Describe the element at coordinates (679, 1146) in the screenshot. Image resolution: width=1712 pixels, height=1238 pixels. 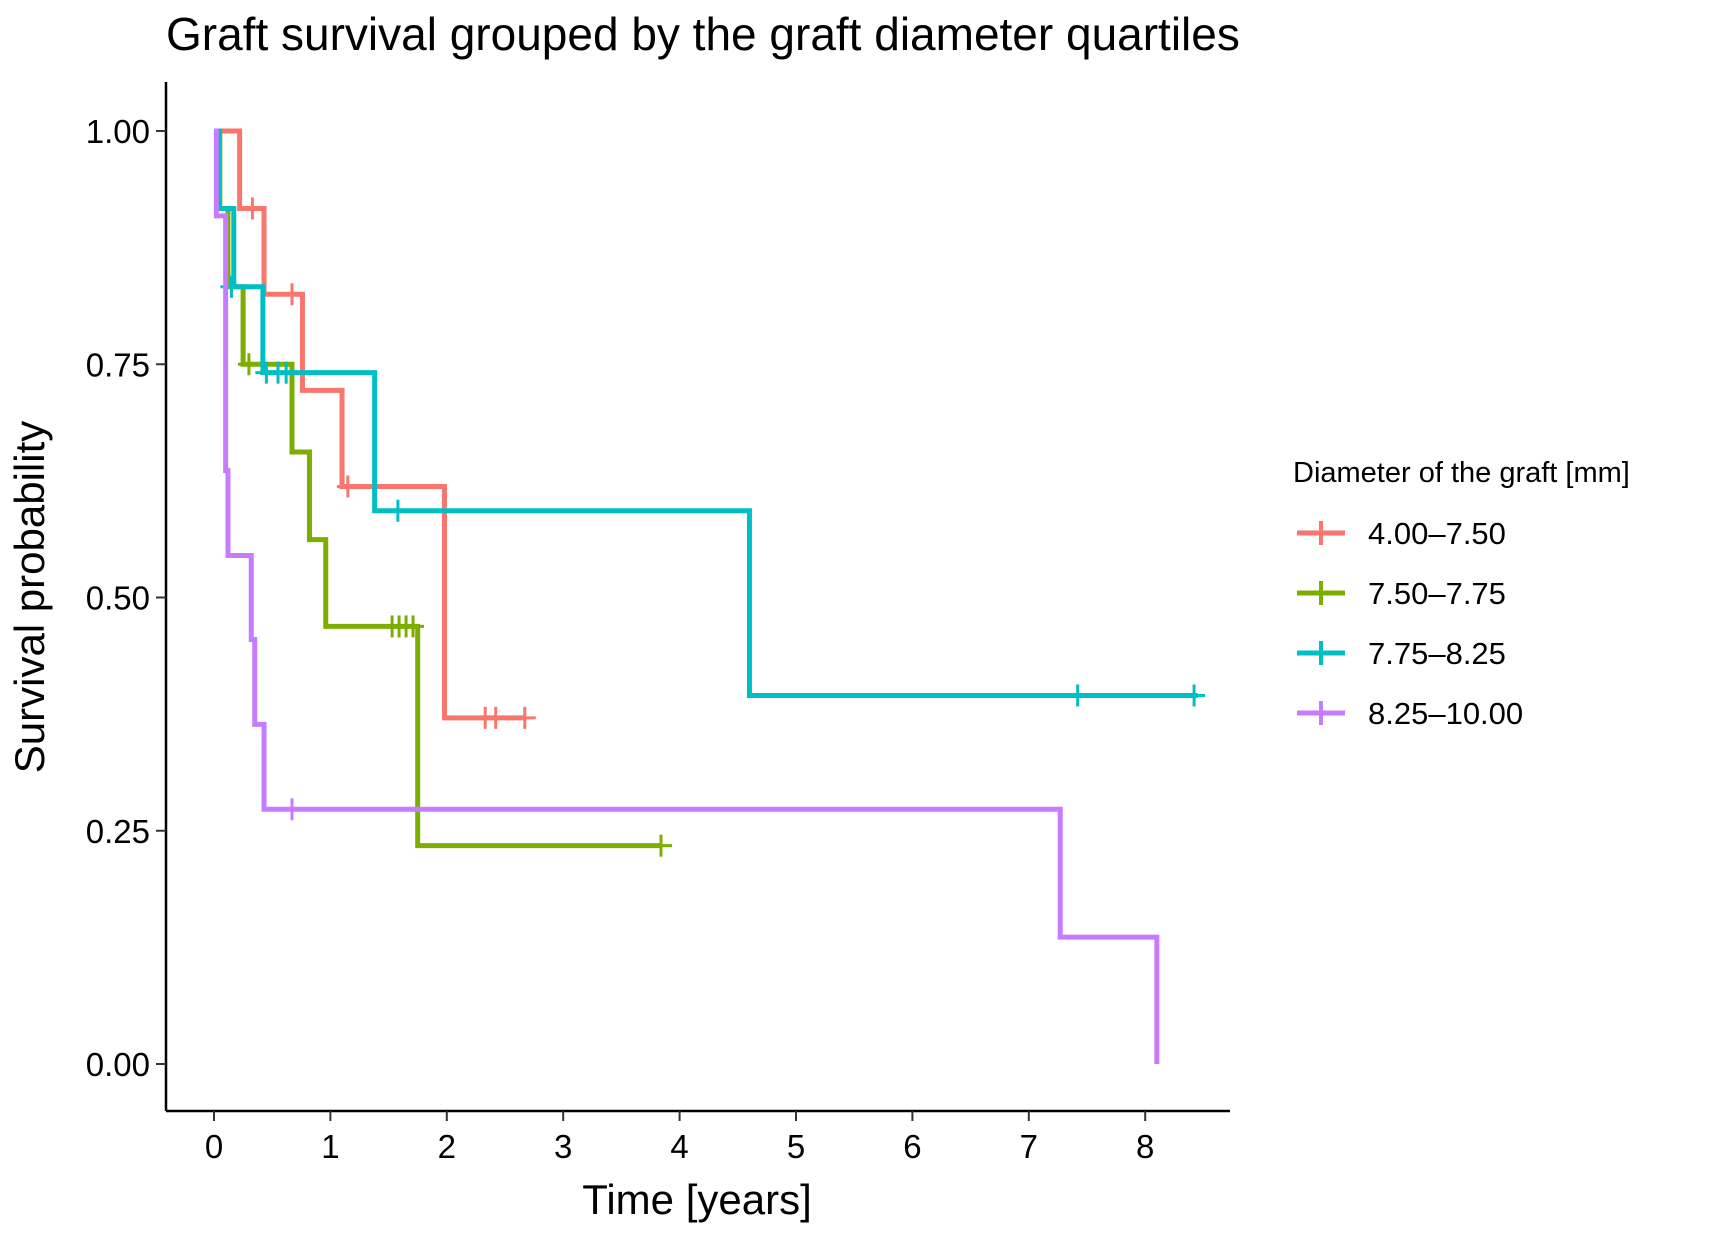
I see `x-tick-label: 4` at that location.